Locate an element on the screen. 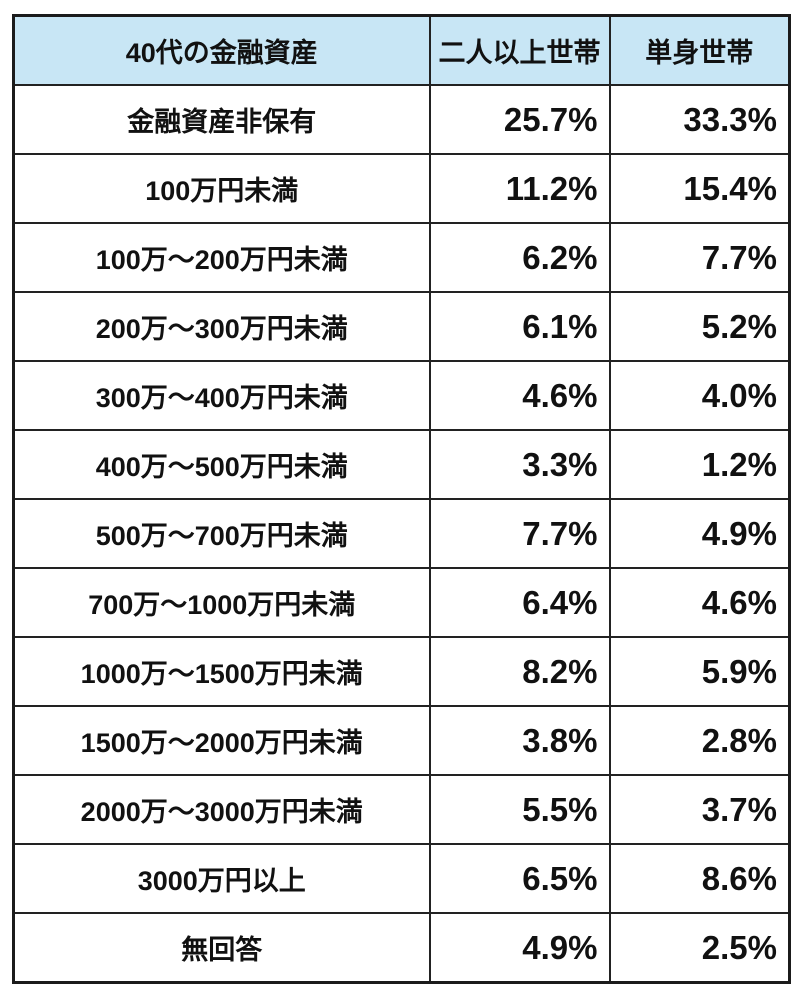 The image size is (800, 994). row-label: 3000万円以上 is located at coordinates (221, 878).